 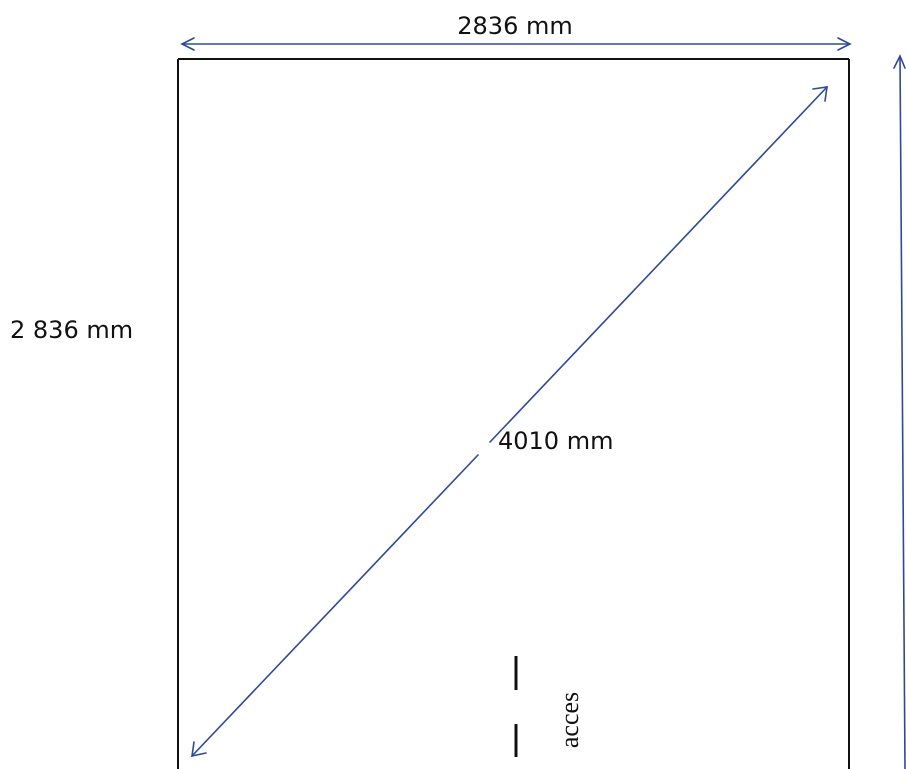 What do you see at coordinates (187, 44) in the screenshot?
I see `arrowhead-left-icon` at bounding box center [187, 44].